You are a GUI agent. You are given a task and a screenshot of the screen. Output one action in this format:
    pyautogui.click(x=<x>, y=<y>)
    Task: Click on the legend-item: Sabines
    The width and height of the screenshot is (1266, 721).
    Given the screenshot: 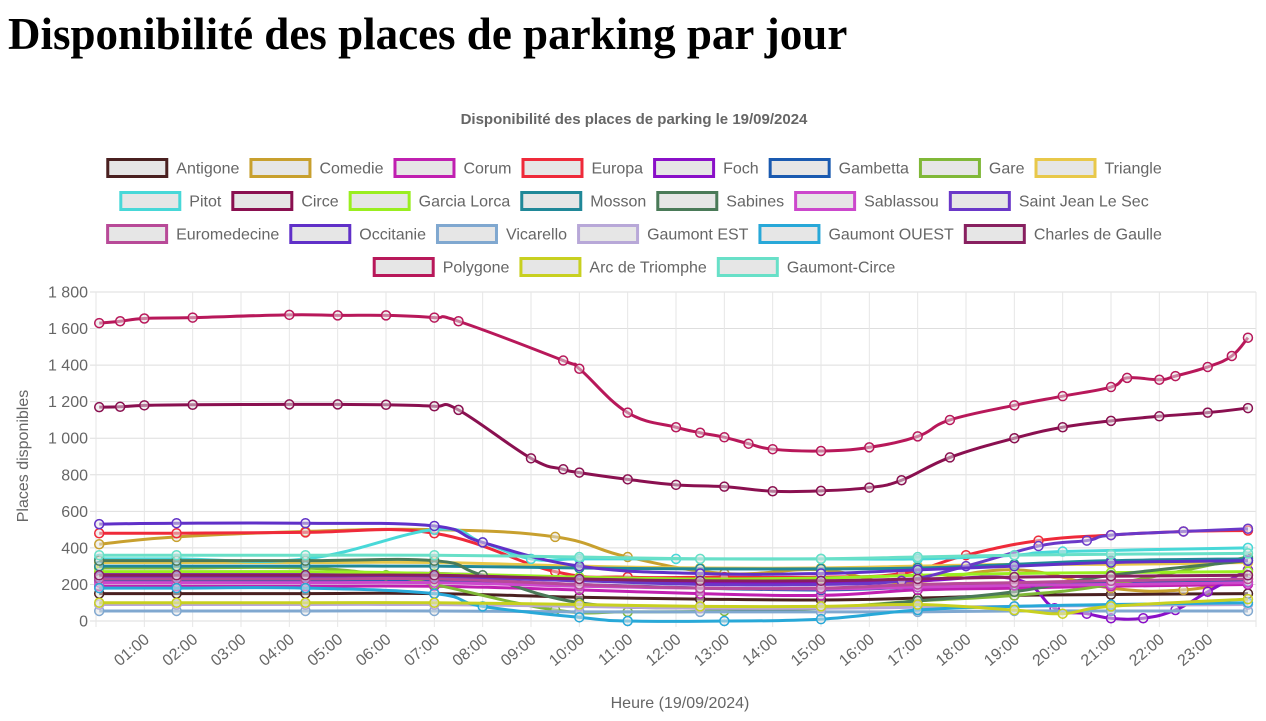 What is the action you would take?
    pyautogui.click(x=720, y=201)
    